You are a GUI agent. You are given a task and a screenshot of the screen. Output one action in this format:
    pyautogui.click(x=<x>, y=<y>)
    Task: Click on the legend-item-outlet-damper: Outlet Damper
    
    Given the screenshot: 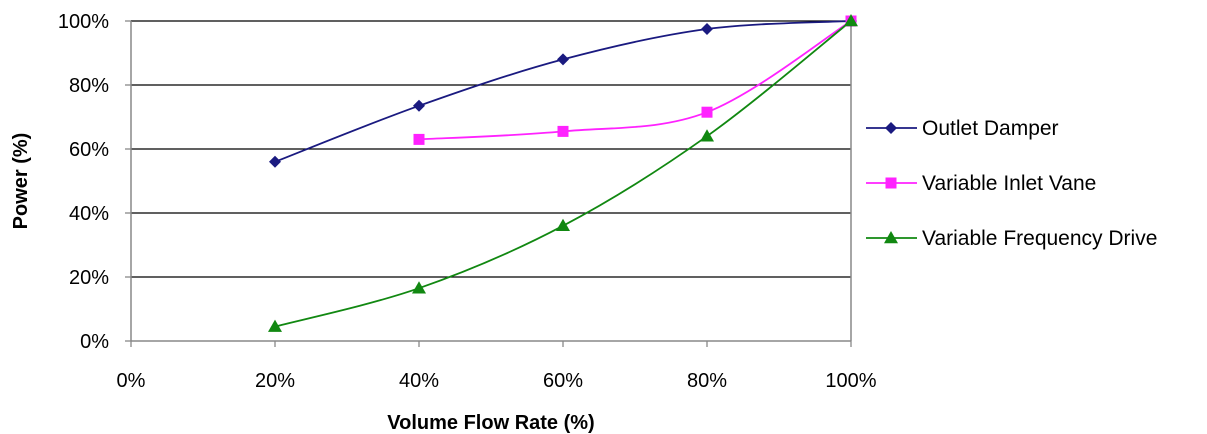 What is the action you would take?
    pyautogui.click(x=962, y=128)
    